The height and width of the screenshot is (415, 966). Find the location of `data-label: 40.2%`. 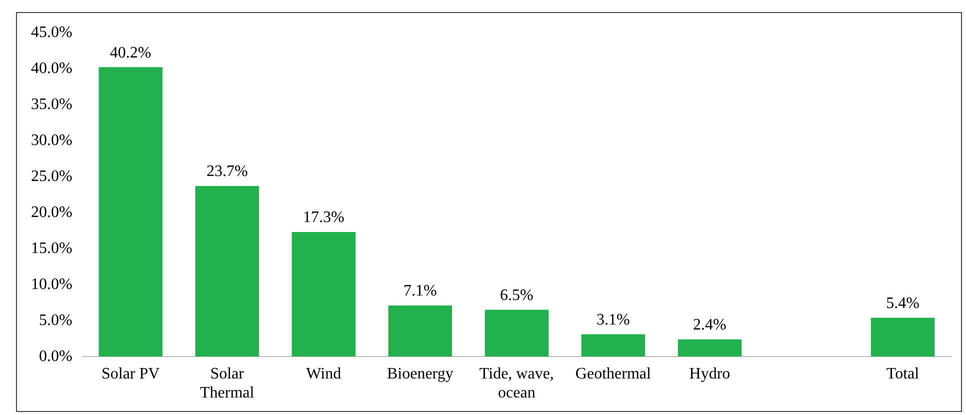

data-label: 40.2% is located at coordinates (131, 53).